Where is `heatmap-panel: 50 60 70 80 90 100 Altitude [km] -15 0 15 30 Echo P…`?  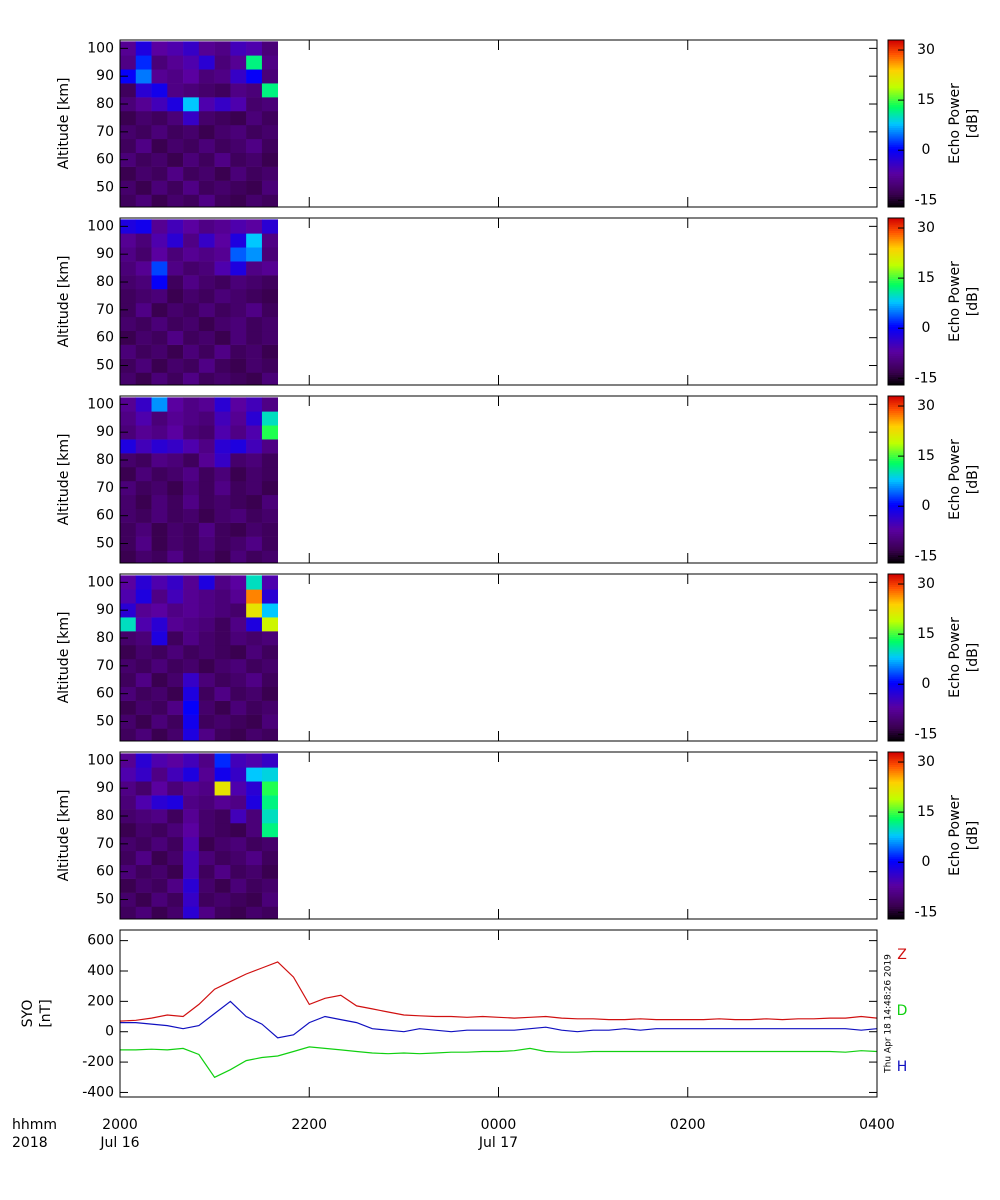 heatmap-panel: 50 60 70 80 90 100 Altitude [km] -15 0 15 30 Echo P… is located at coordinates (518, 479).